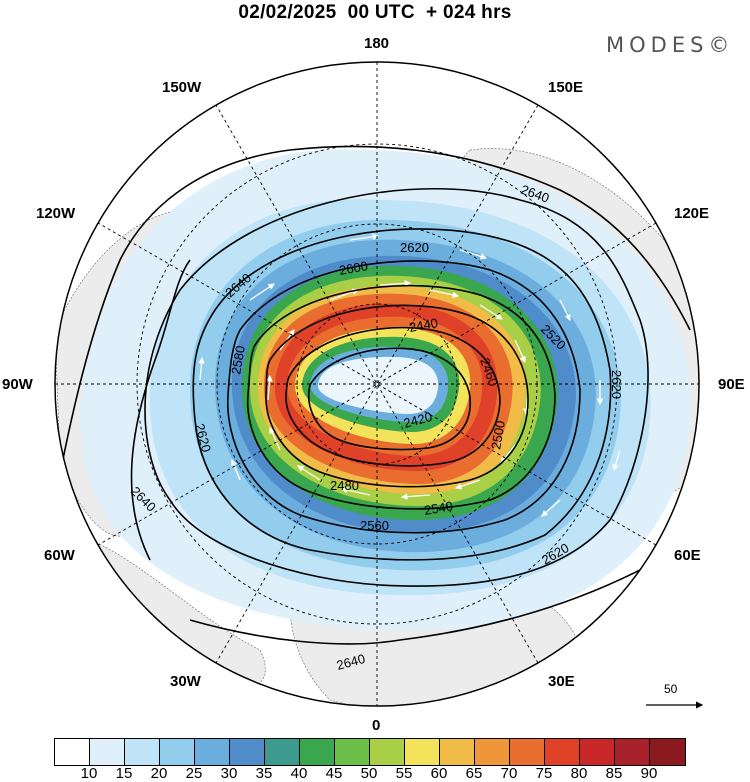  What do you see at coordinates (418, 420) in the screenshot?
I see `contour-label: 2420` at bounding box center [418, 420].